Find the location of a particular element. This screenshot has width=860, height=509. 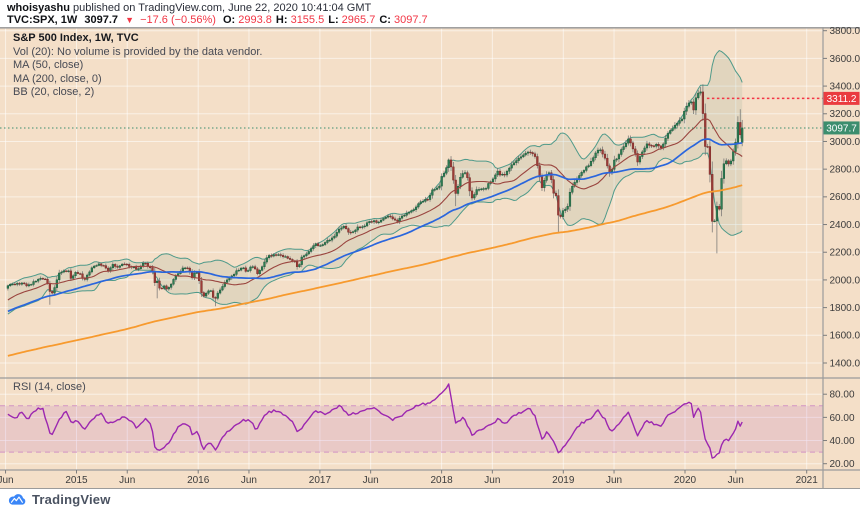

svg-text: 2800.0 is located at coordinates (845, 170).